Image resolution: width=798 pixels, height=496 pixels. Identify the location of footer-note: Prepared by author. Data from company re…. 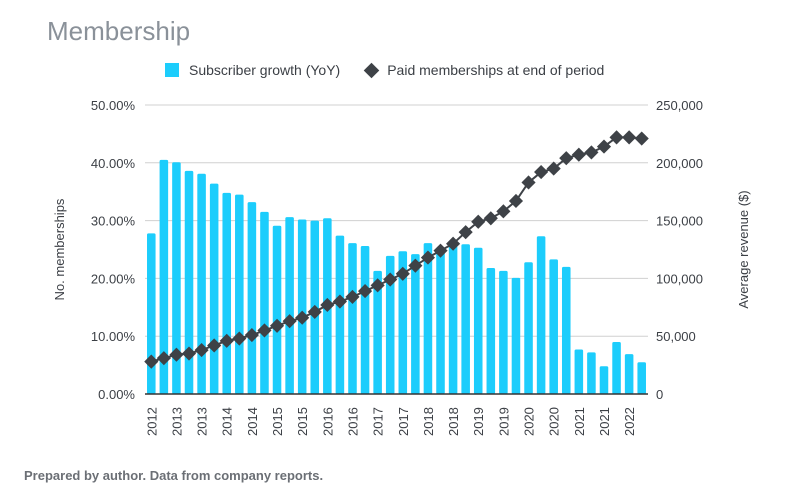
(174, 475).